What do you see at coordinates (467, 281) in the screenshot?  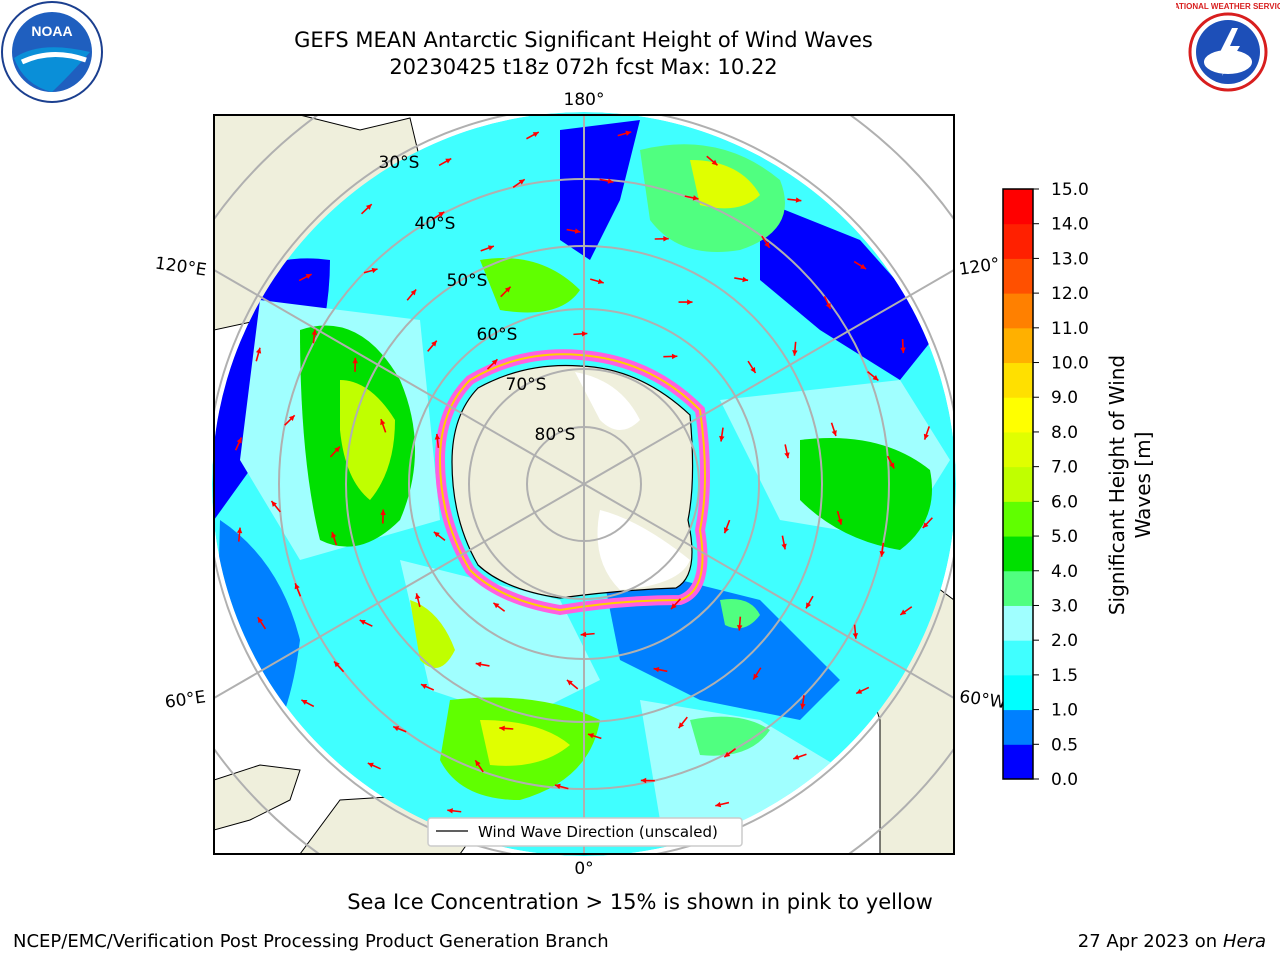 I see `lat-label-50s: 50°S` at bounding box center [467, 281].